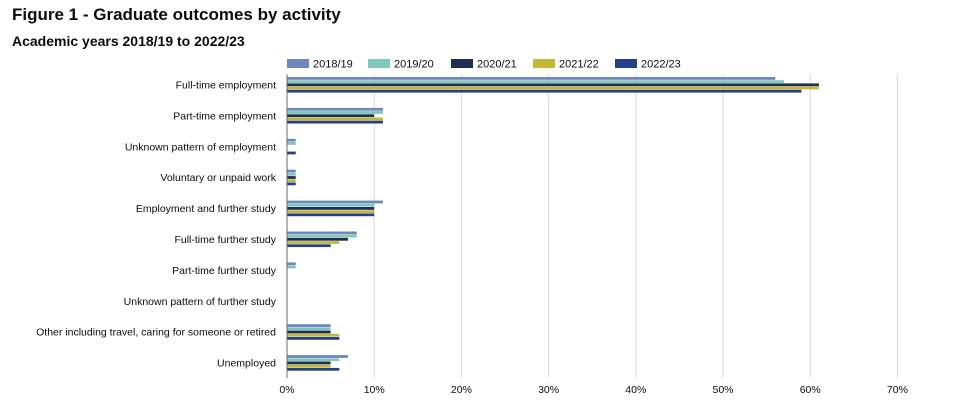 Image resolution: width=960 pixels, height=403 pixels. What do you see at coordinates (810, 390) in the screenshot?
I see `x-tick-label: 60%` at bounding box center [810, 390].